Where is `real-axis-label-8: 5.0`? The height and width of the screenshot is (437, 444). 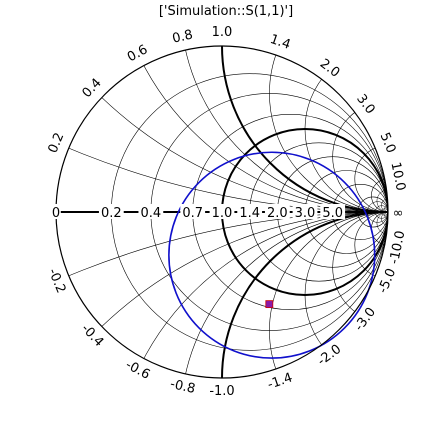 real-axis-label-8: 5.0 is located at coordinates (332, 213).